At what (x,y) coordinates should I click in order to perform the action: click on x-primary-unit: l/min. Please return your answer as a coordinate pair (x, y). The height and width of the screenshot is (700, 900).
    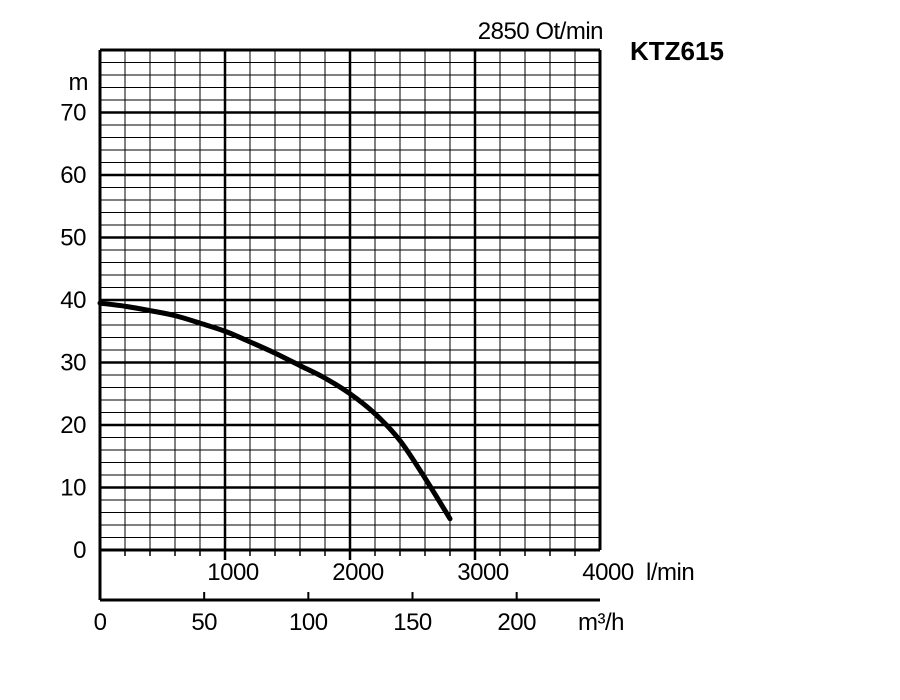
    Looking at the image, I should click on (670, 572).